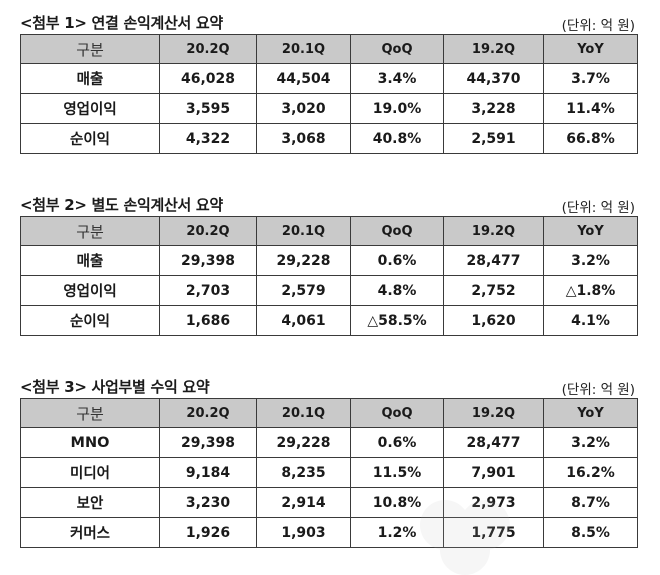 The height and width of the screenshot is (575, 660). Describe the element at coordinates (90, 442) in the screenshot. I see `row-label: MNO` at that location.